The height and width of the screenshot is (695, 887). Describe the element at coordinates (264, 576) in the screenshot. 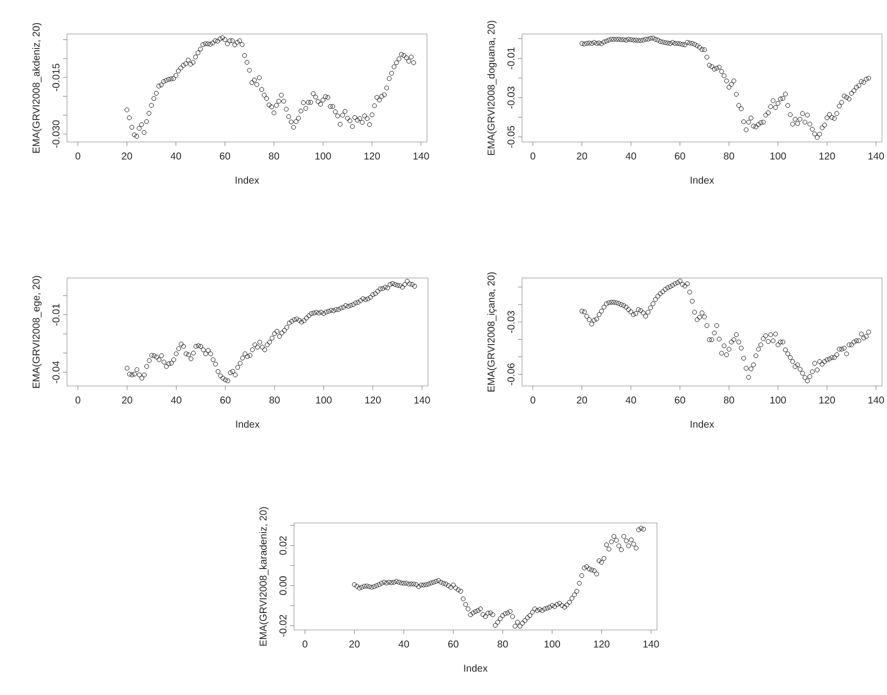

I see `y-axis-title: EMA(GRVI2008_karadeniz, 20)` at that location.